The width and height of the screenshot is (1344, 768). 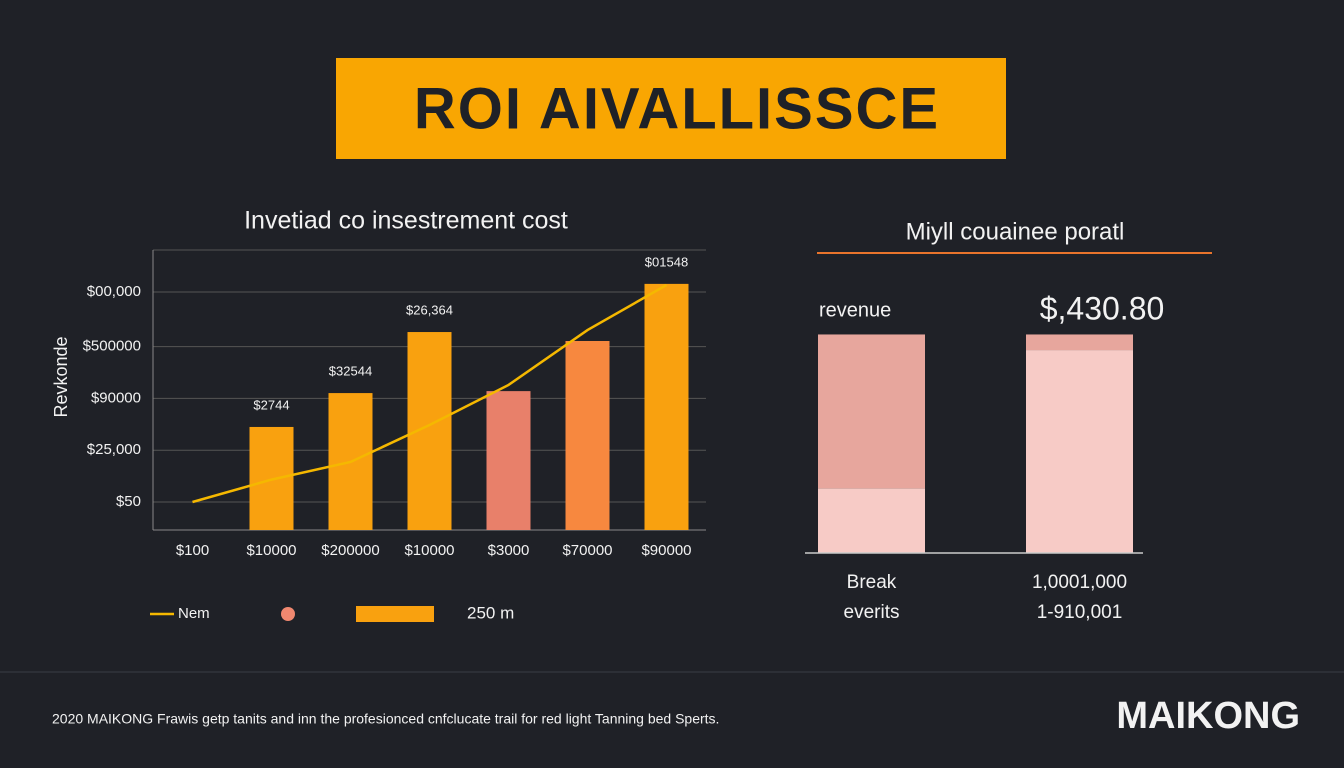 What do you see at coordinates (1102, 308) in the screenshot?
I see `metric-value: $,430.80` at bounding box center [1102, 308].